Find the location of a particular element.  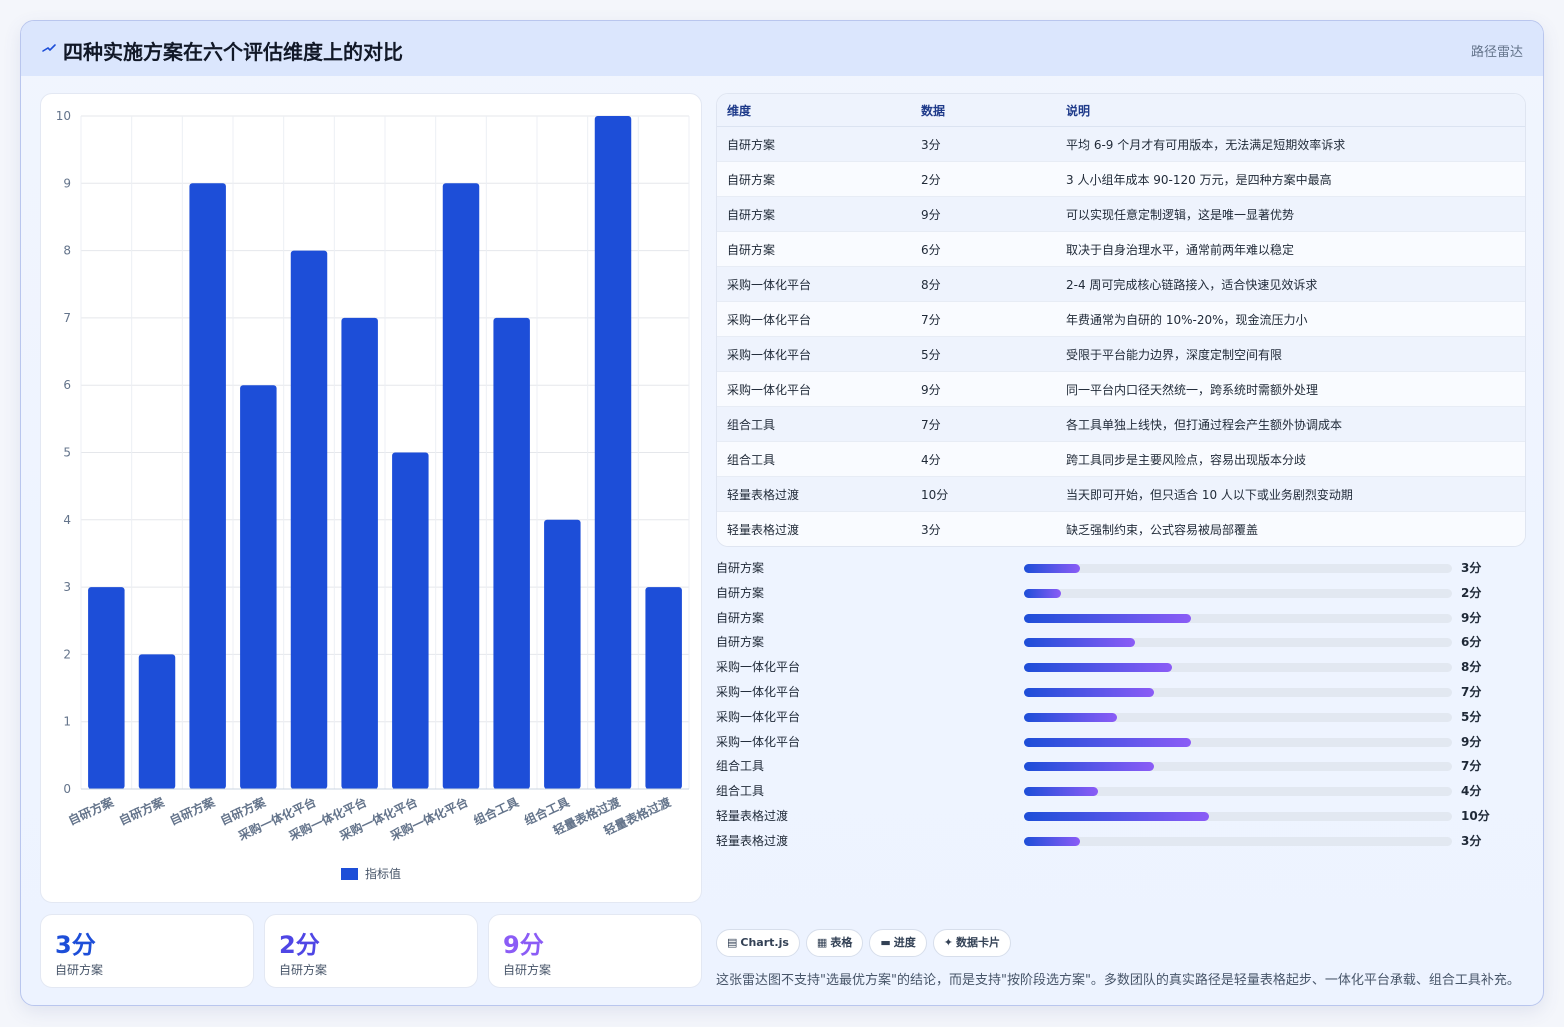

table-row: 轻量表格过渡 10分 当天即可开始，但只适合 10 人以下或业务剧烈变动期 is located at coordinates (1121, 494).